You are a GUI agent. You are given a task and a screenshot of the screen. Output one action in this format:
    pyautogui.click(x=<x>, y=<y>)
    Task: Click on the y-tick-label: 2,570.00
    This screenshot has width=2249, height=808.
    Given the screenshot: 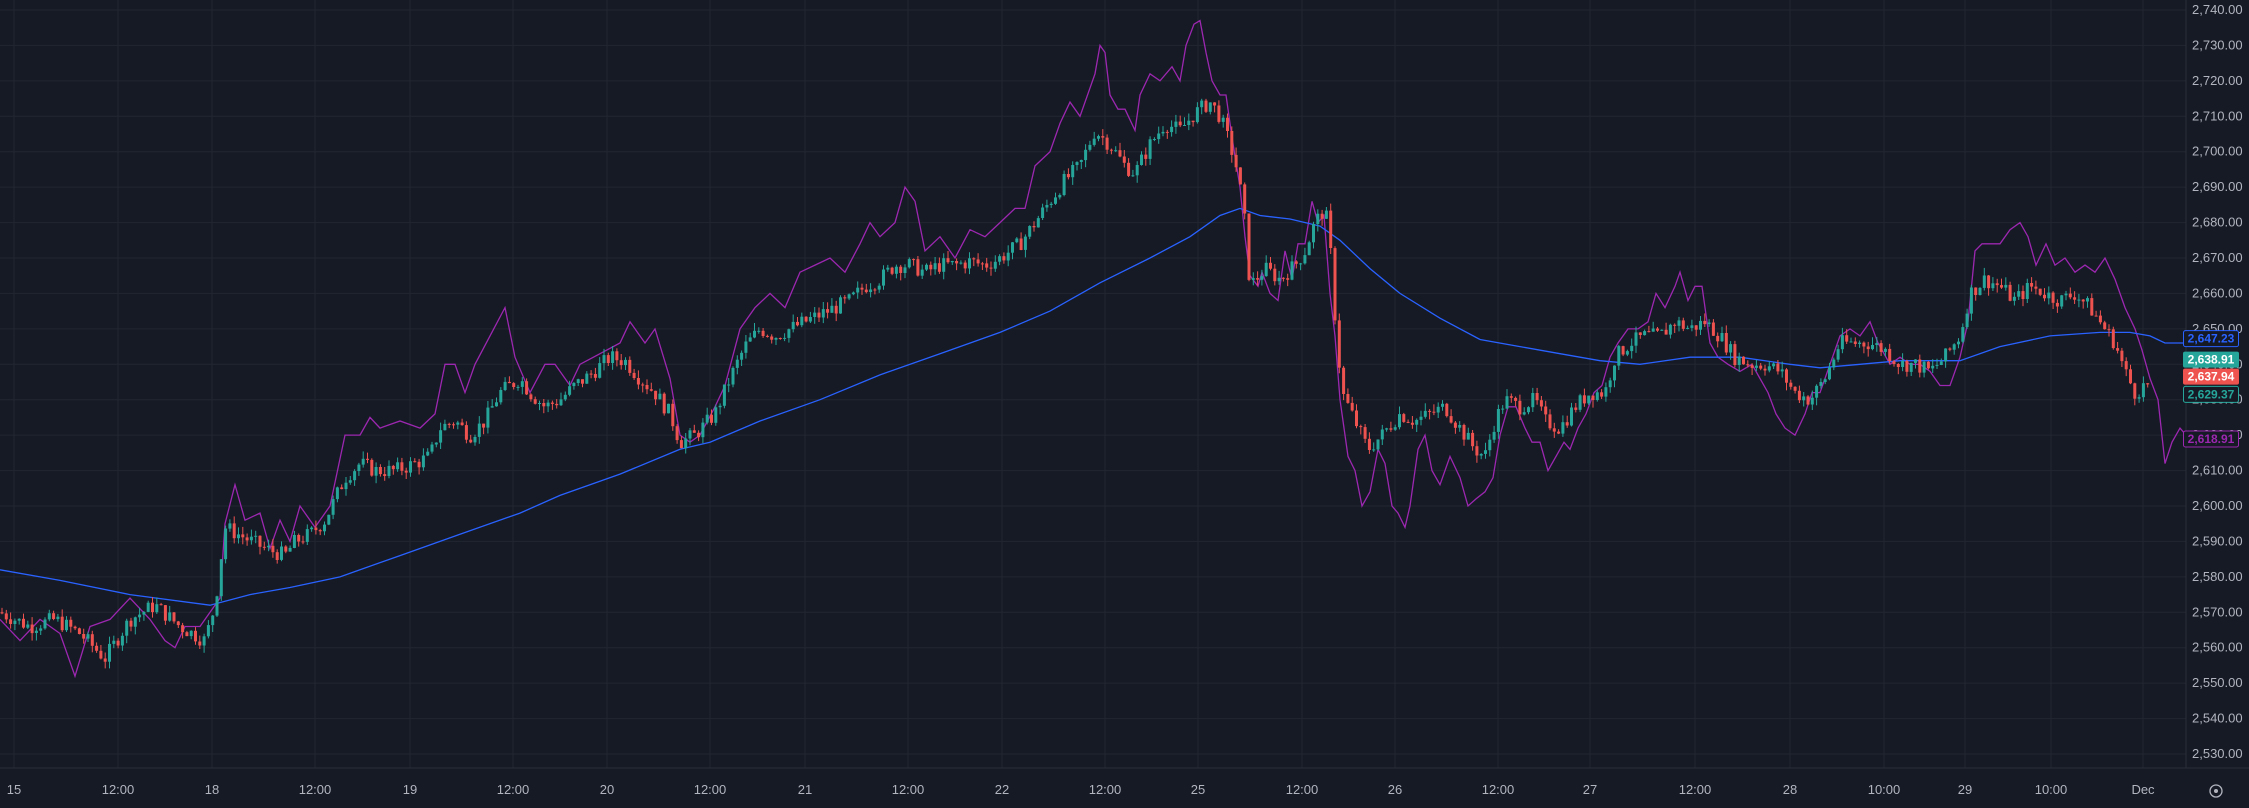 What is the action you would take?
    pyautogui.click(x=2217, y=611)
    